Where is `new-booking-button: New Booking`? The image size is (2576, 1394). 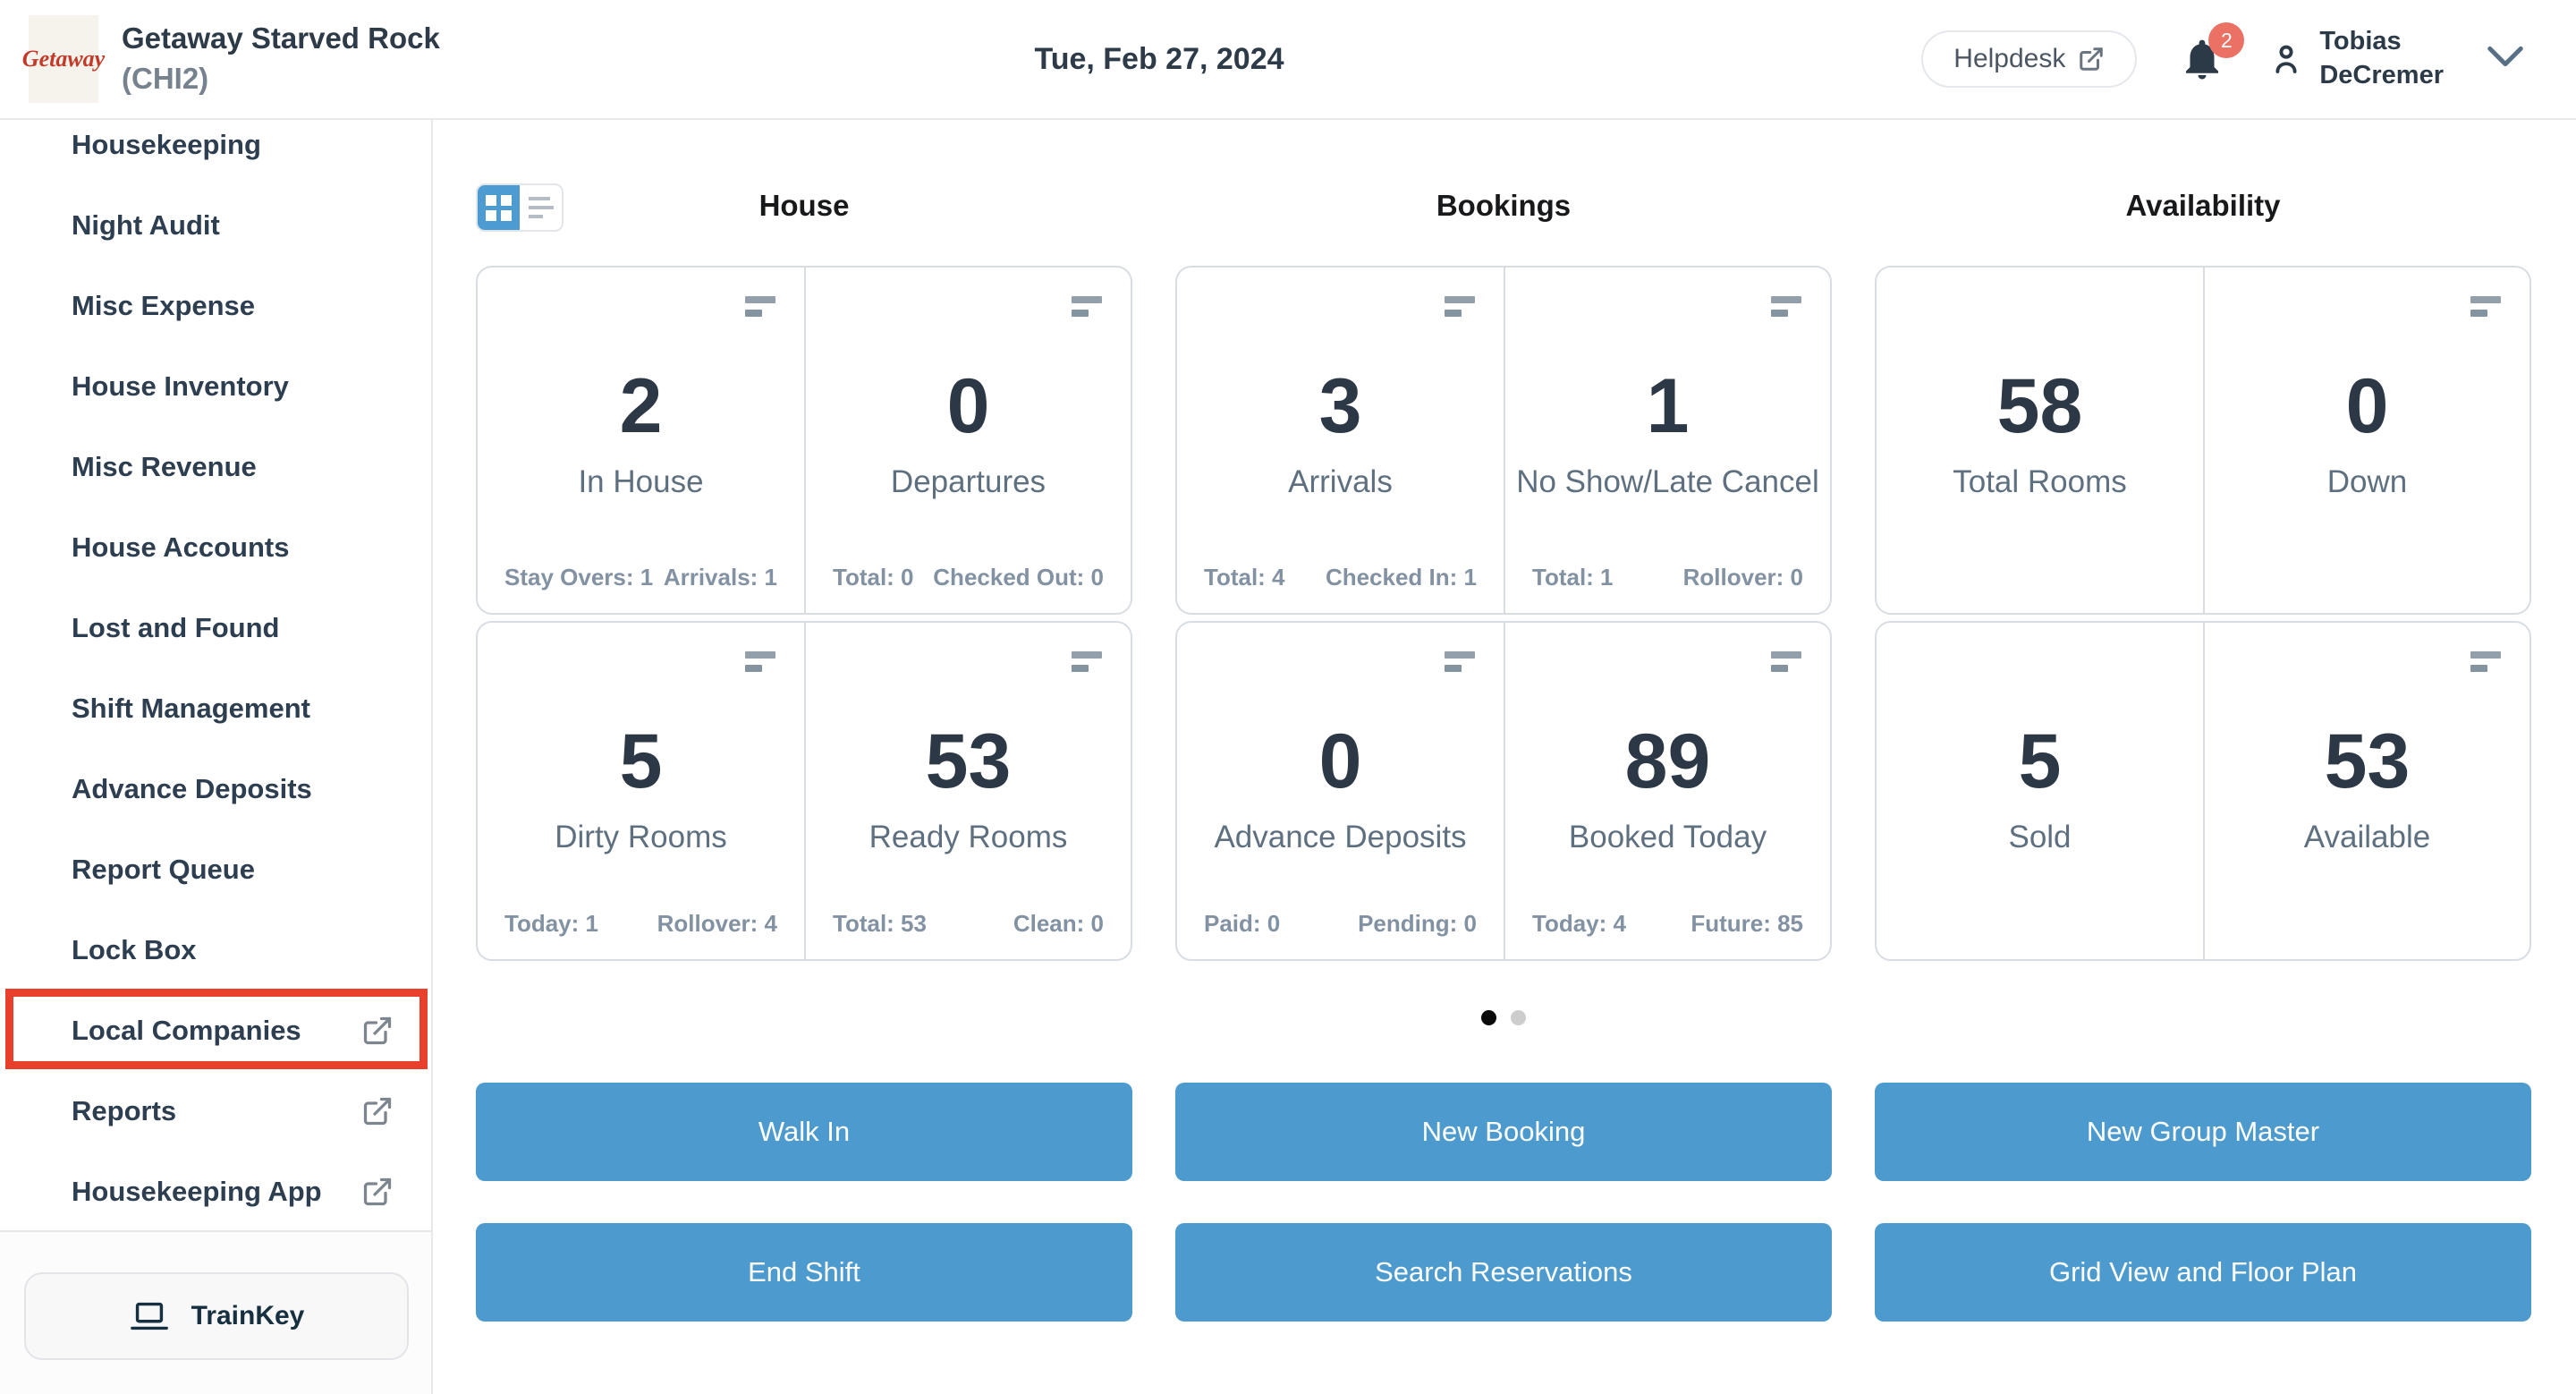 new-booking-button: New Booking is located at coordinates (1503, 1132).